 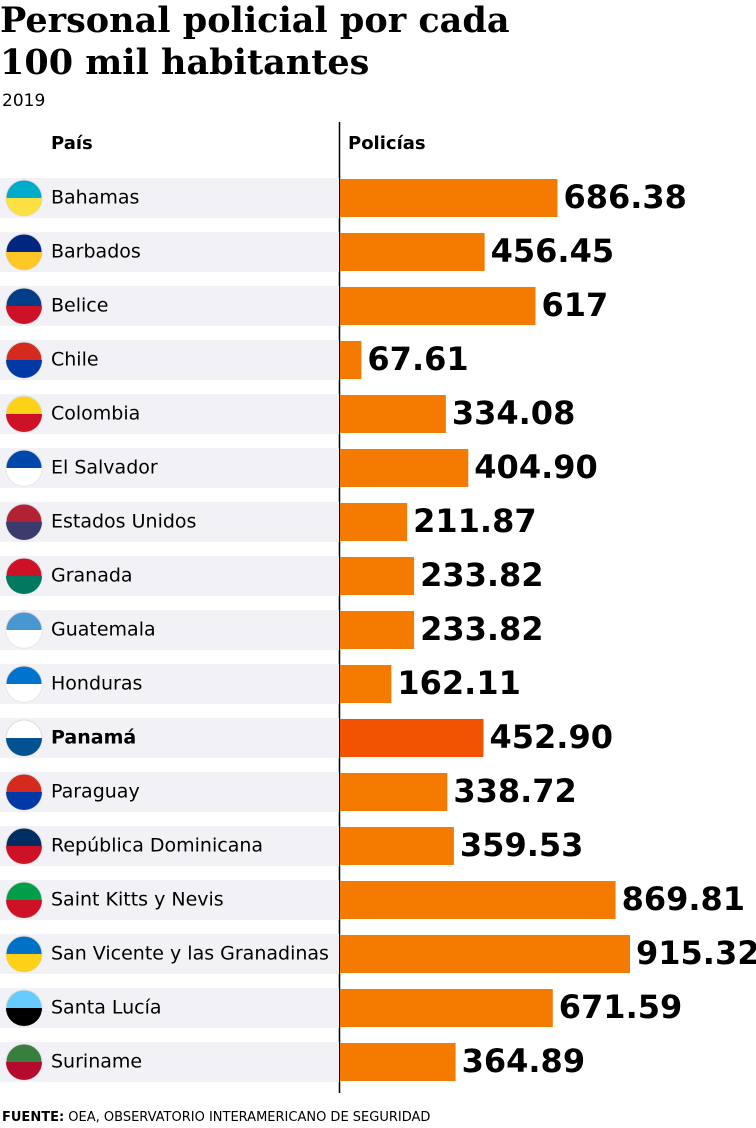 What do you see at coordinates (255, 20) in the screenshot?
I see `title-line: Personal policial por cada` at bounding box center [255, 20].